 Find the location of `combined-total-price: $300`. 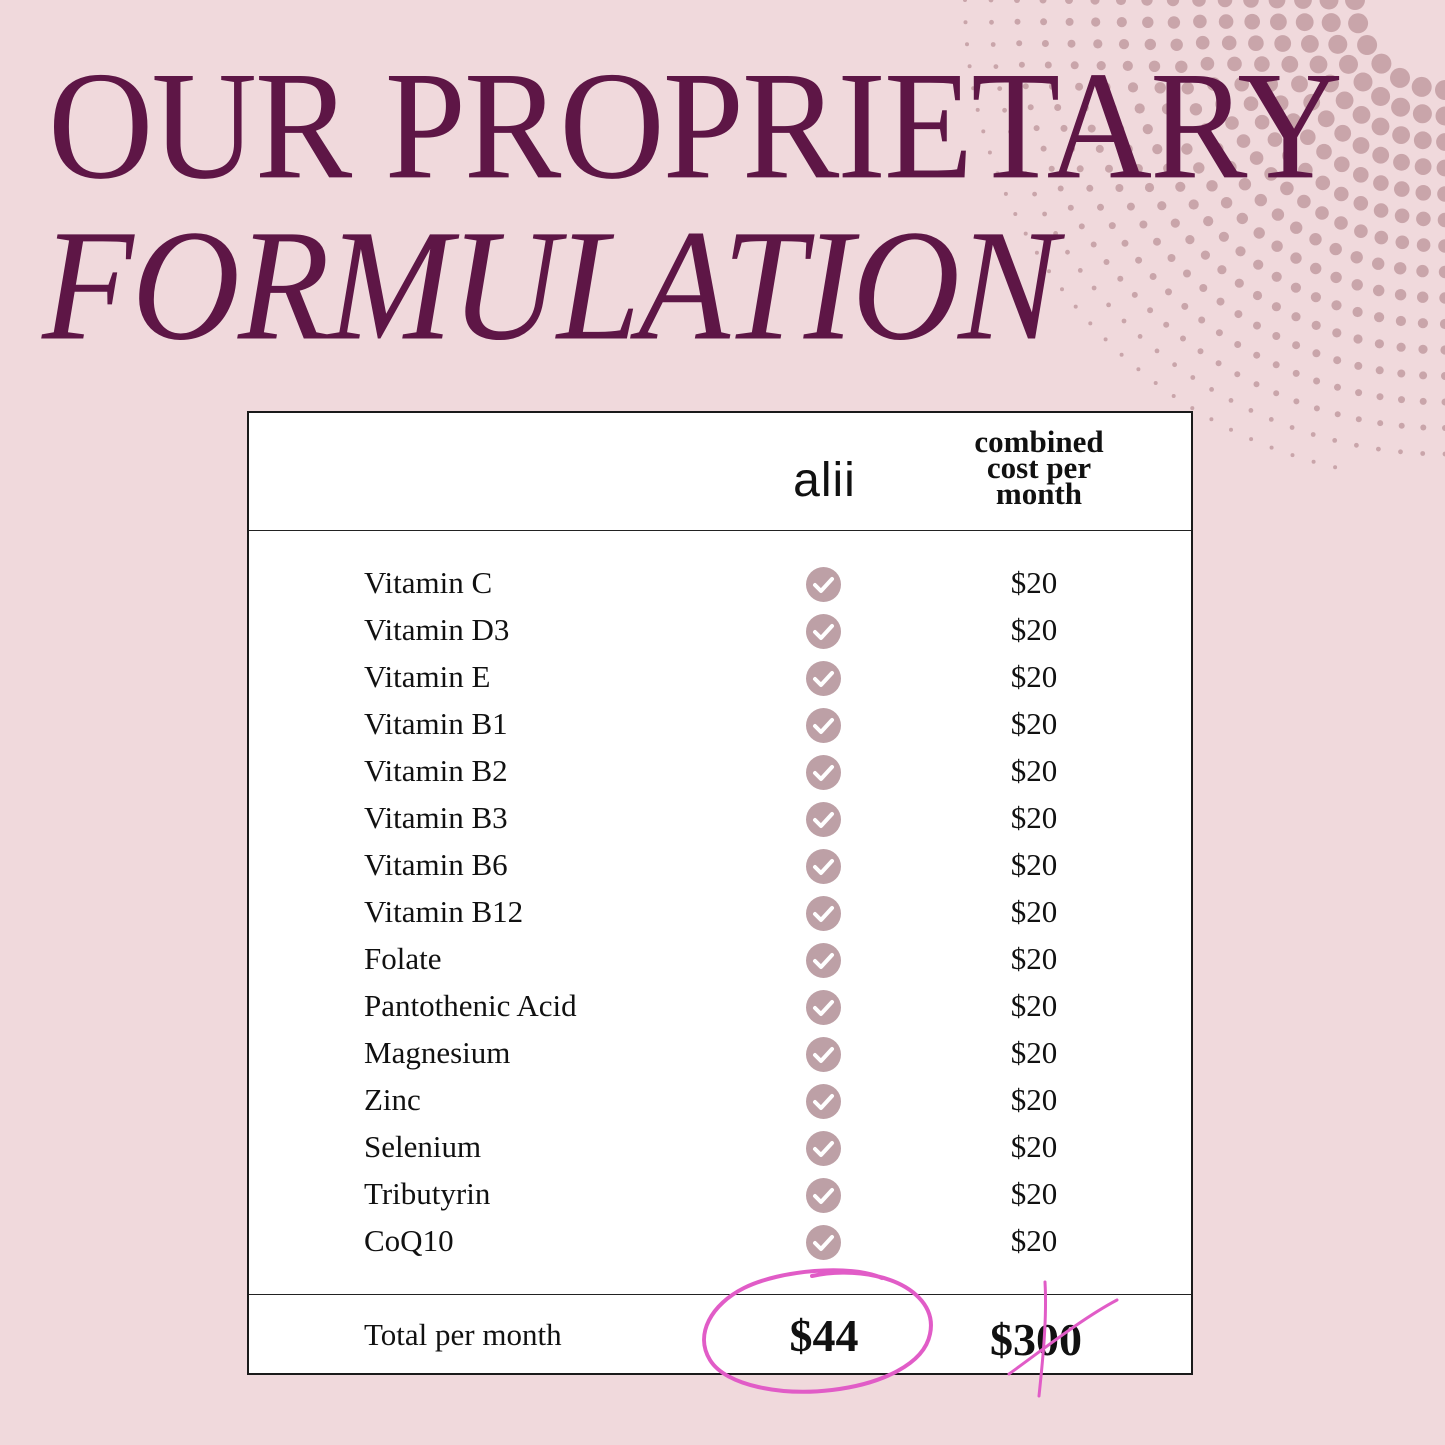

combined-total-price: $300 is located at coordinates (1036, 1339).